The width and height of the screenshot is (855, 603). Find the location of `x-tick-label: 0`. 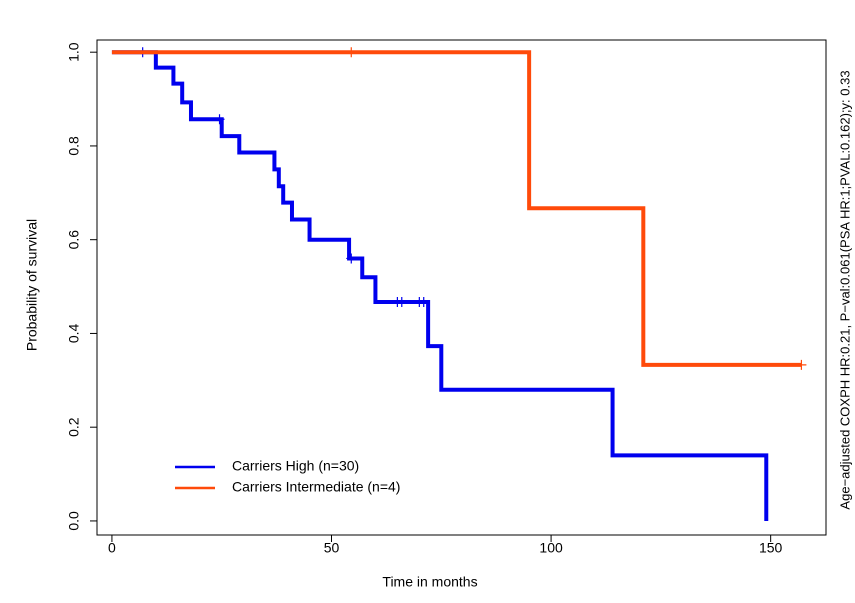

x-tick-label: 0 is located at coordinates (112, 548).